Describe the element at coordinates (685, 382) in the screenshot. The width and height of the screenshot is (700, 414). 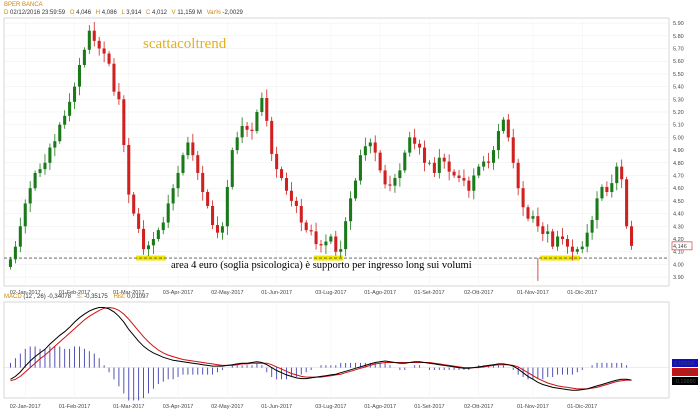
I see `macd-right-label: -0,16880` at that location.